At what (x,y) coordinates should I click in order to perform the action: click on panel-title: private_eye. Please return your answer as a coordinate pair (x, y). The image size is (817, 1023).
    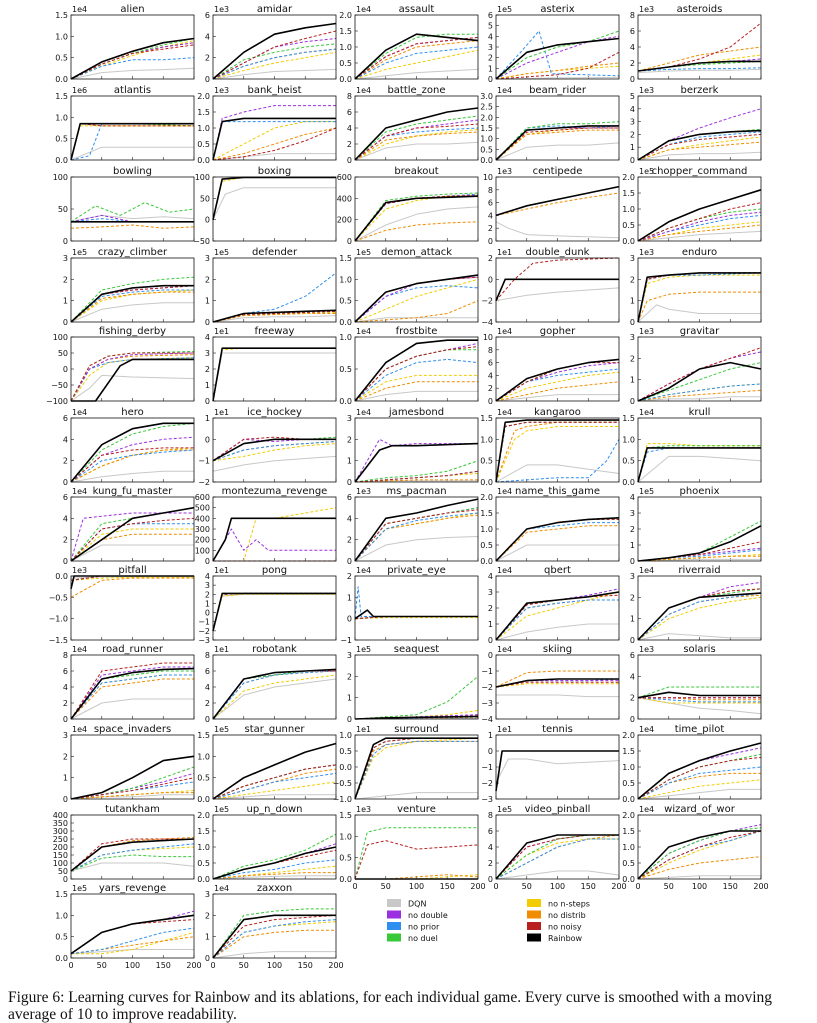
    Looking at the image, I should click on (416, 570).